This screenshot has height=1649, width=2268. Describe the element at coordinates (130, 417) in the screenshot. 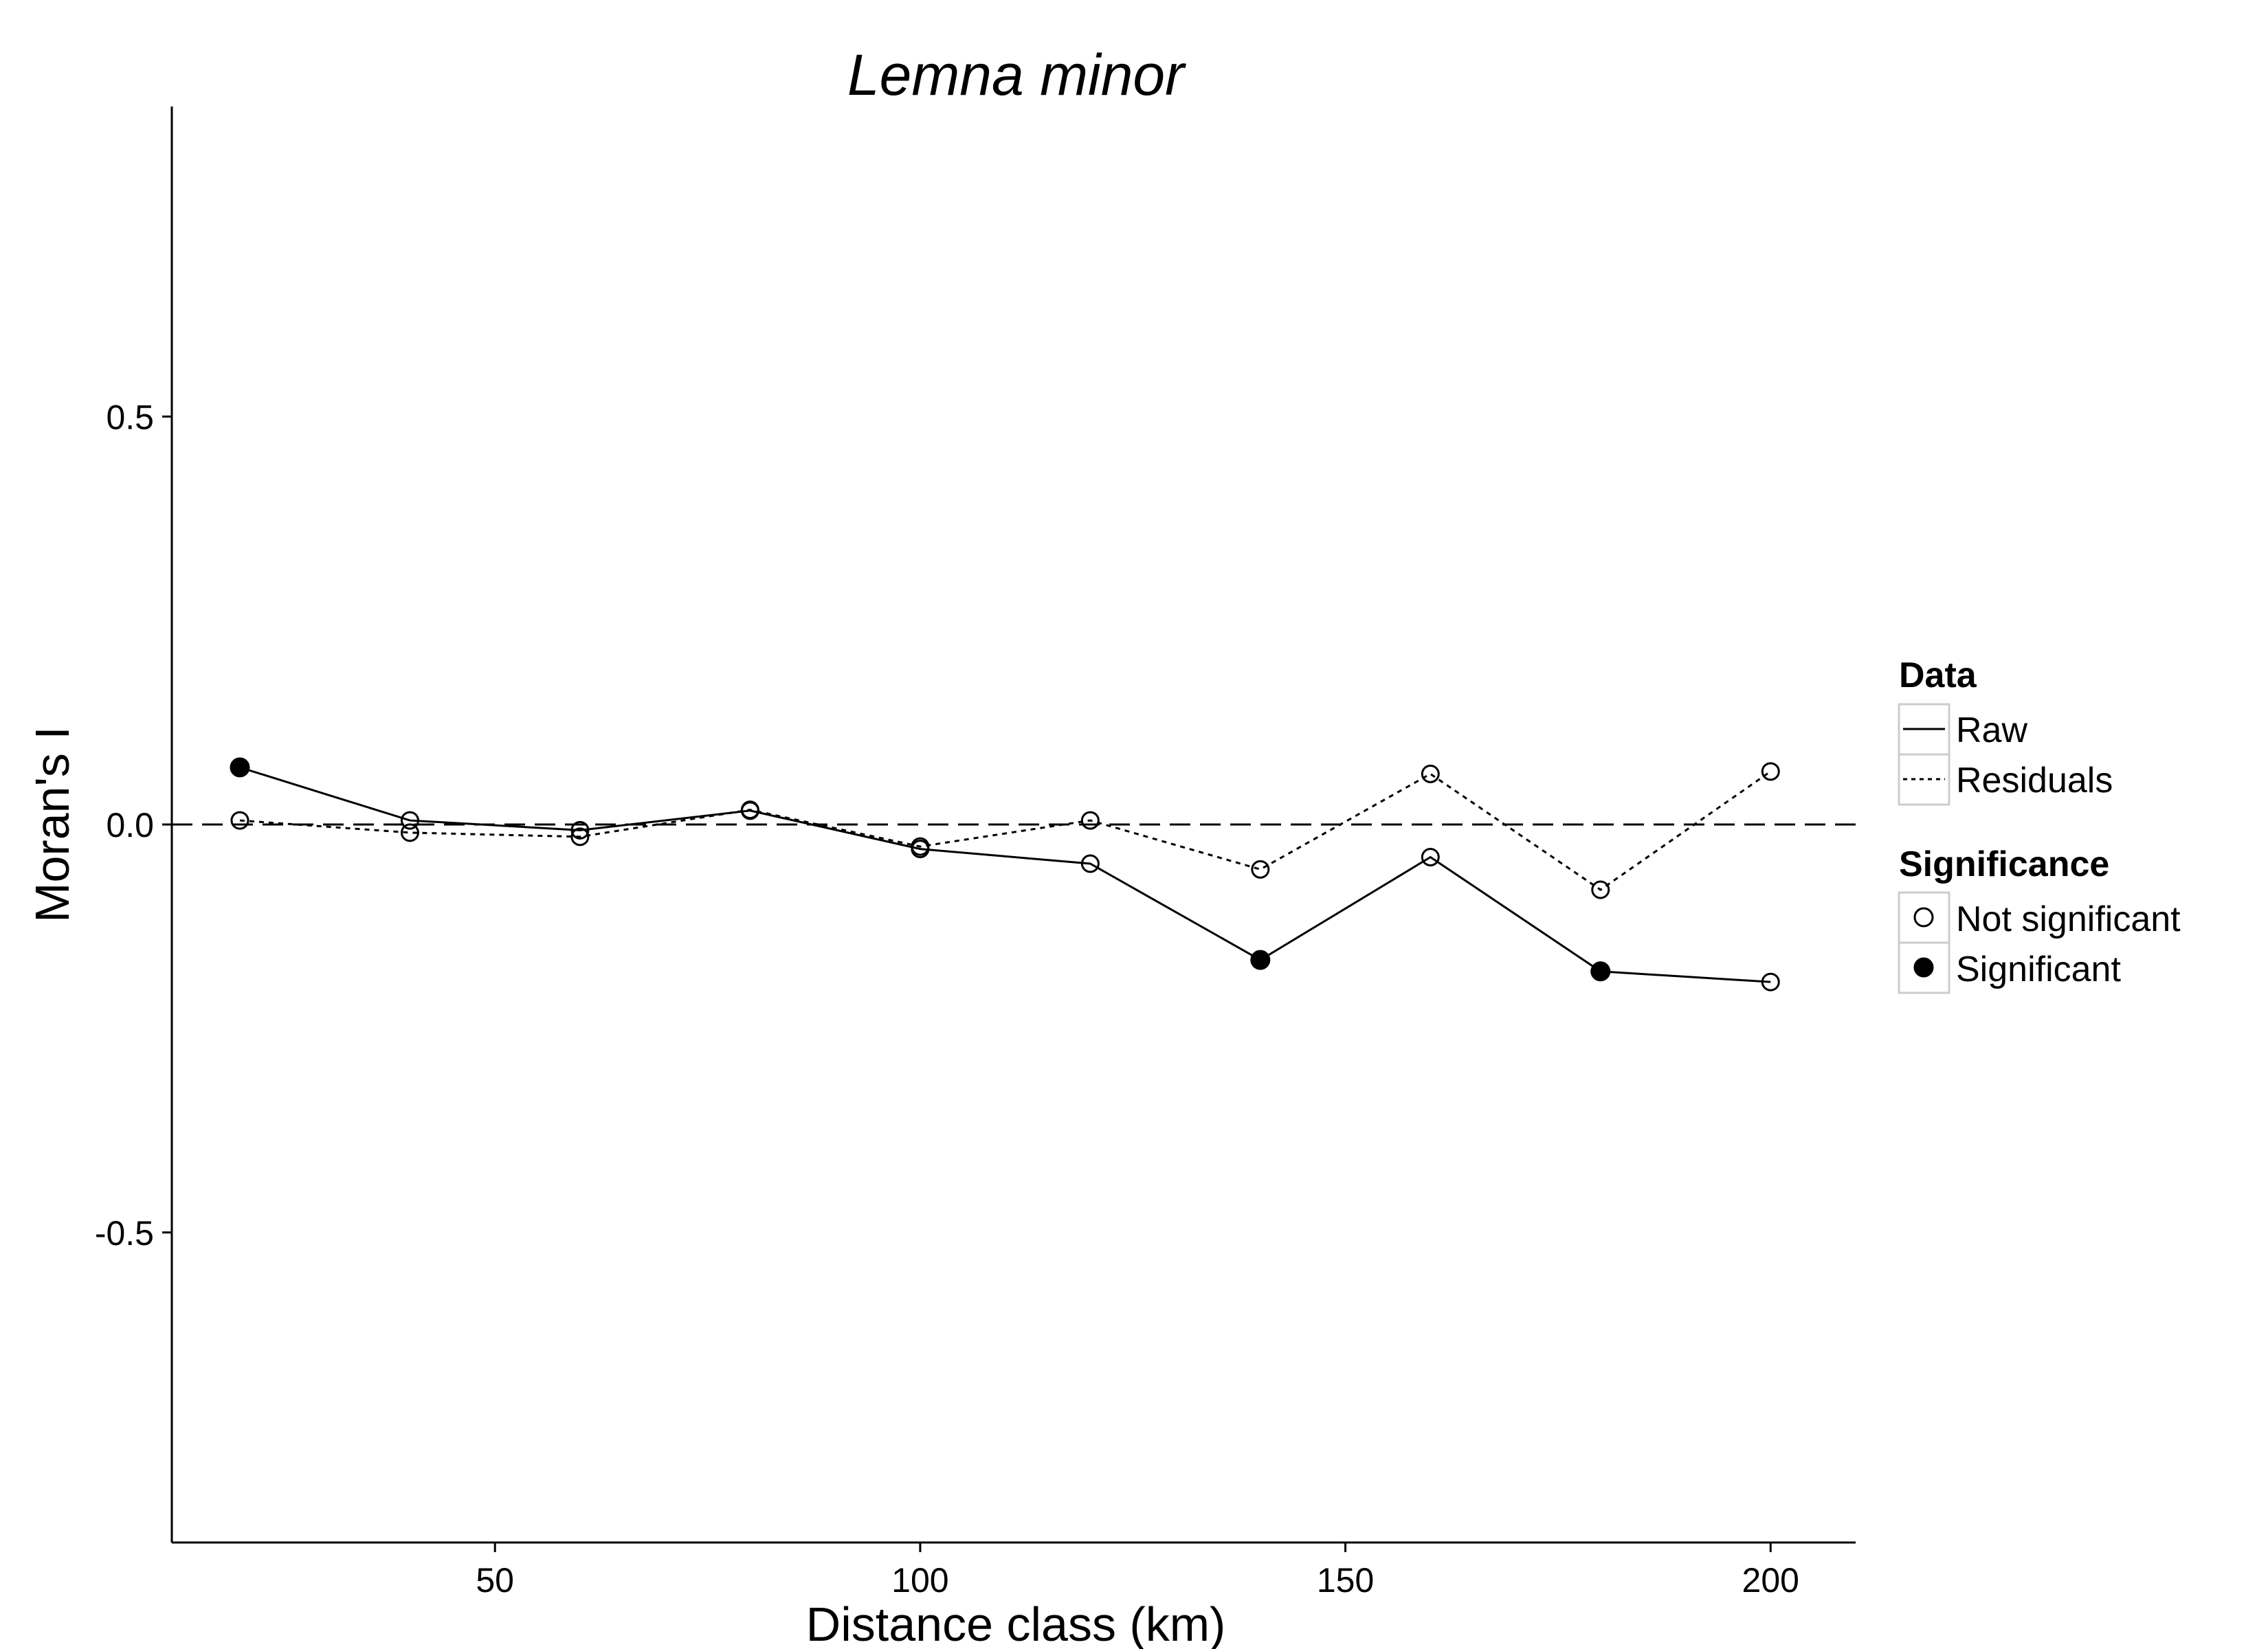

I see `y-tick-label: 0.5` at that location.